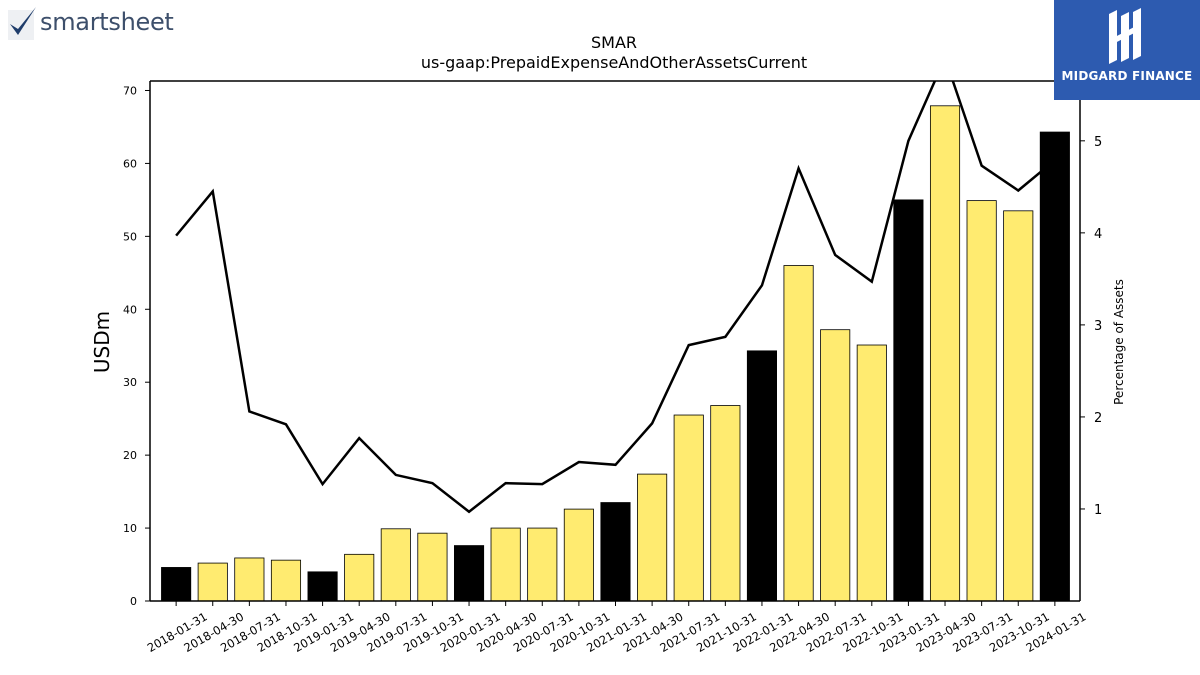 This screenshot has height=675, width=1200. What do you see at coordinates (130, 236) in the screenshot?
I see `y-tick-label: 50` at bounding box center [130, 236].